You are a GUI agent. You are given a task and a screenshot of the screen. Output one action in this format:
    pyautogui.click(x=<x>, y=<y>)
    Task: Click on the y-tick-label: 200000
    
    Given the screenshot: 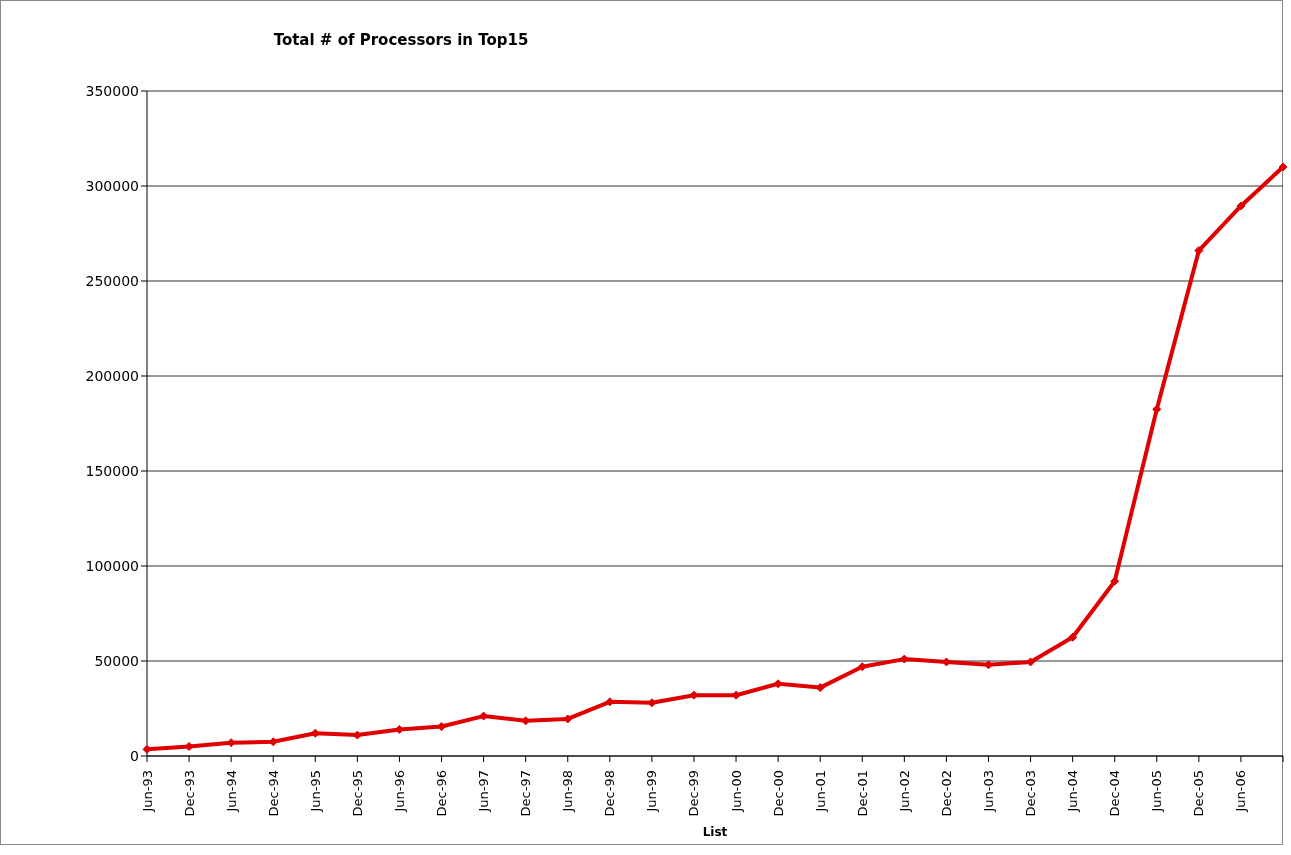 What is the action you would take?
    pyautogui.click(x=112, y=375)
    